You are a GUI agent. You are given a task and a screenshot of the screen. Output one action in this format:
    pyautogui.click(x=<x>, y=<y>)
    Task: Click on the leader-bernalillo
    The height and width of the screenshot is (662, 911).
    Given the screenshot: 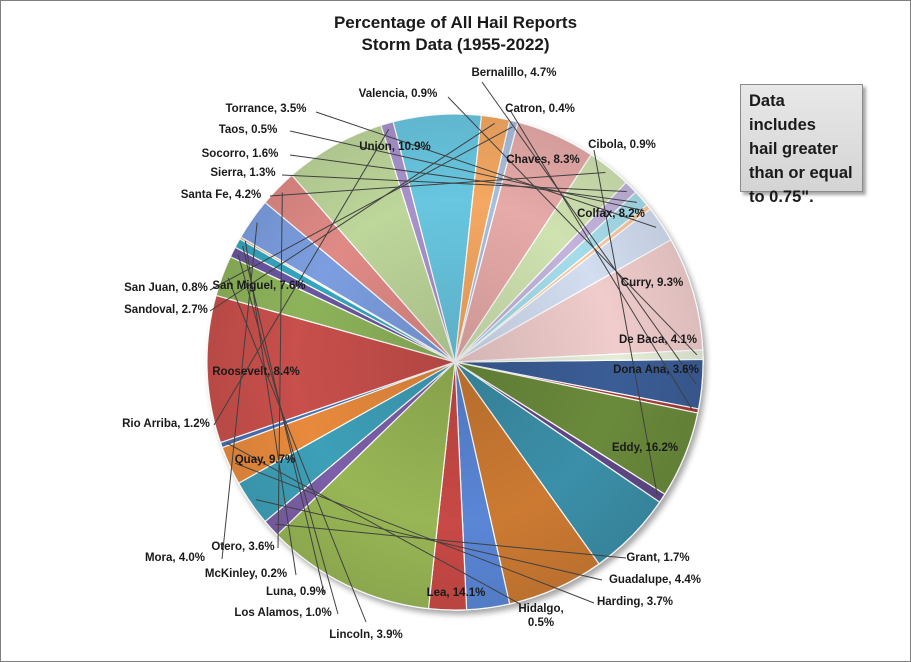 What is the action you would take?
    pyautogui.click(x=589, y=232)
    